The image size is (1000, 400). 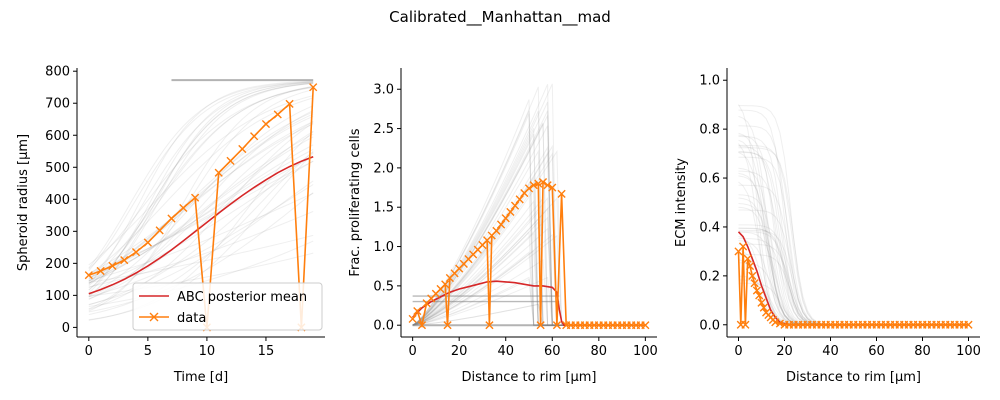 I want to click on y-tick-label: 200, so click(x=57, y=264).